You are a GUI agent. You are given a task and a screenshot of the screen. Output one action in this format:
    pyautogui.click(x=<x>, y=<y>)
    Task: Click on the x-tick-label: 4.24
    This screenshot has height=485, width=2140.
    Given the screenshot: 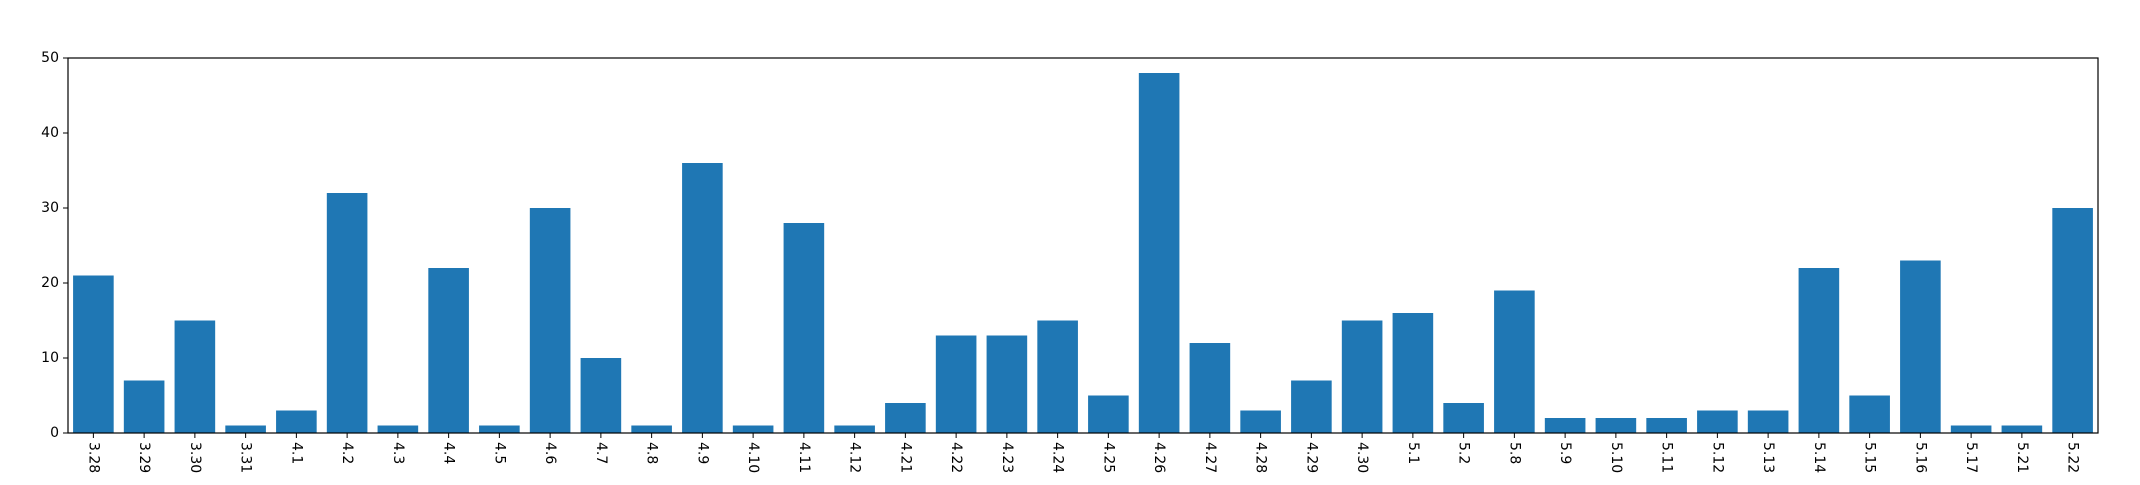 What is the action you would take?
    pyautogui.click(x=1058, y=457)
    